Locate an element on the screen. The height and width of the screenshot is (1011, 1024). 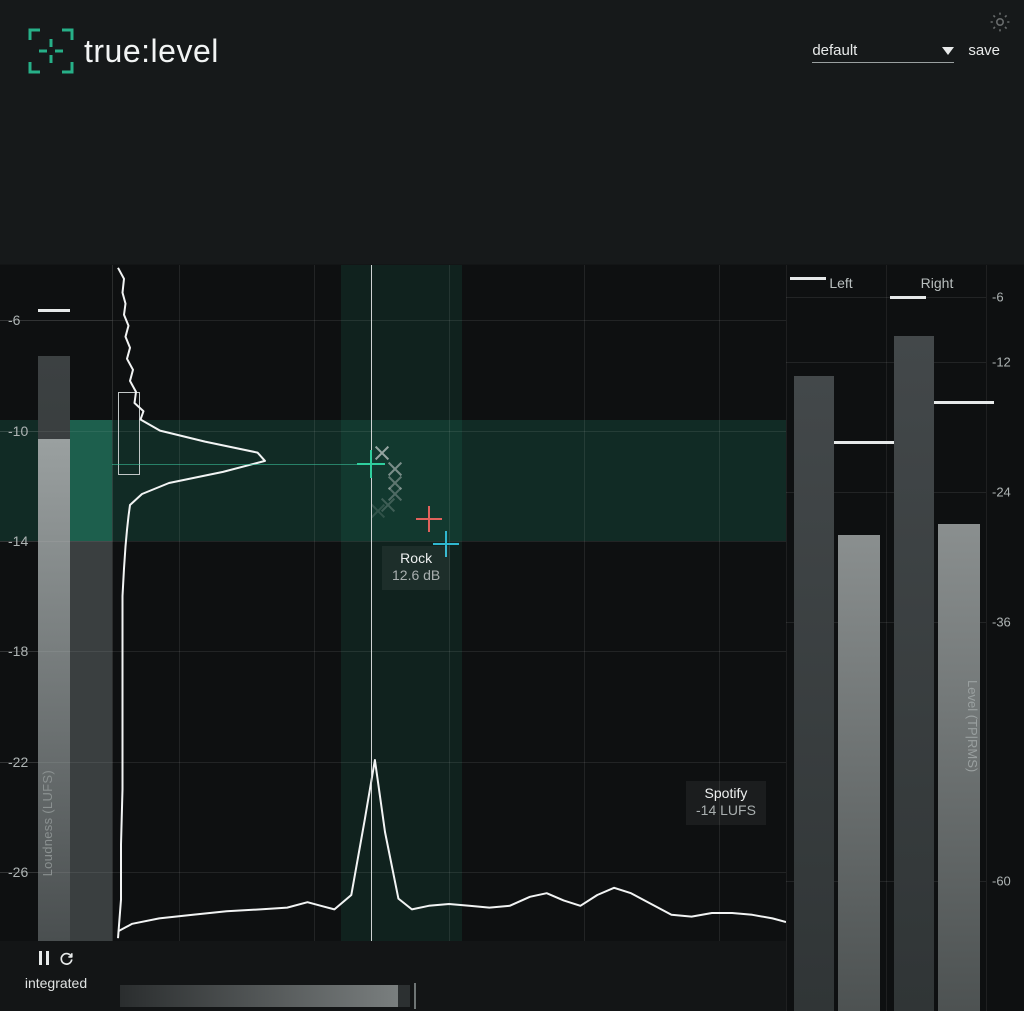
loudness-target-sublabel: -14 LUFS is located at coordinates (726, 810).